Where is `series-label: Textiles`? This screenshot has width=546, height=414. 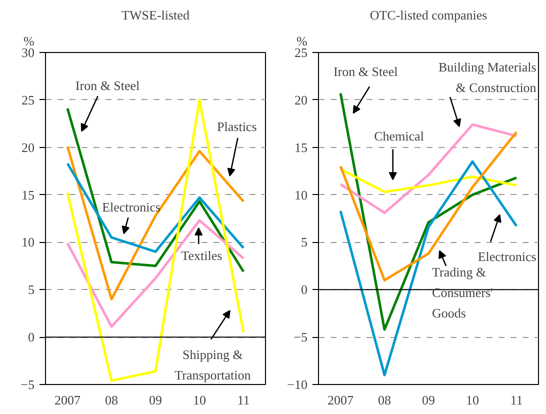 series-label: Textiles is located at coordinates (201, 255).